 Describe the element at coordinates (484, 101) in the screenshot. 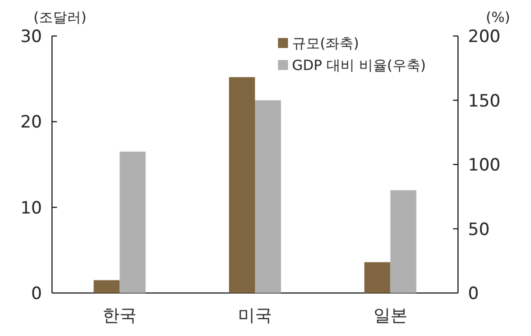

I see `y2tick: 150` at that location.